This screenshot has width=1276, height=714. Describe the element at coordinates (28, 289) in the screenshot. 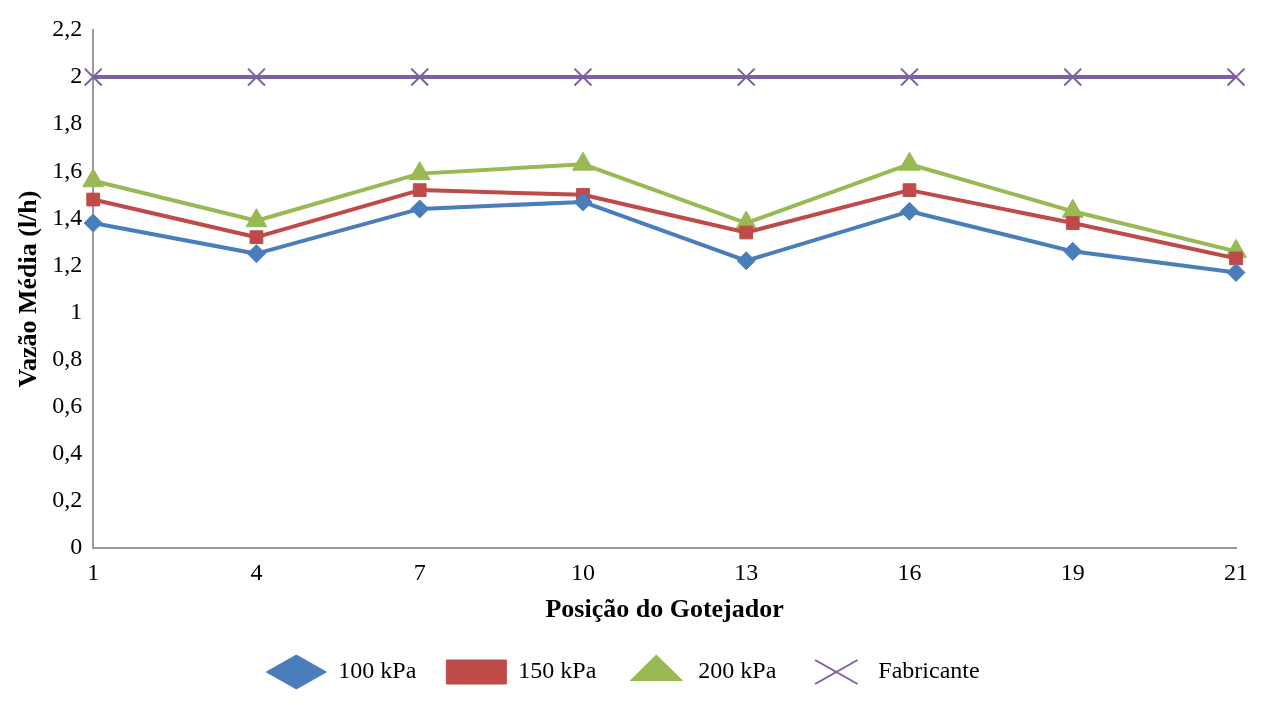

I see `y-axis-title: Vazão Média (l/h)` at that location.